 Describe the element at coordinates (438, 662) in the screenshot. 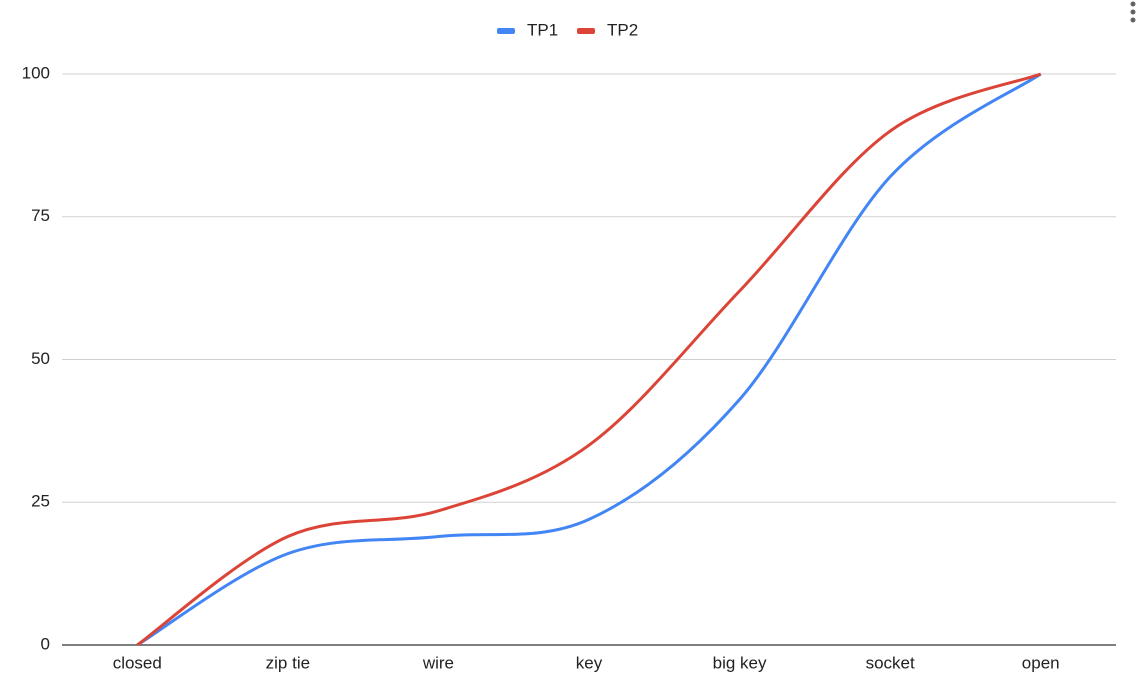

I see `x-tick-label: wire` at that location.